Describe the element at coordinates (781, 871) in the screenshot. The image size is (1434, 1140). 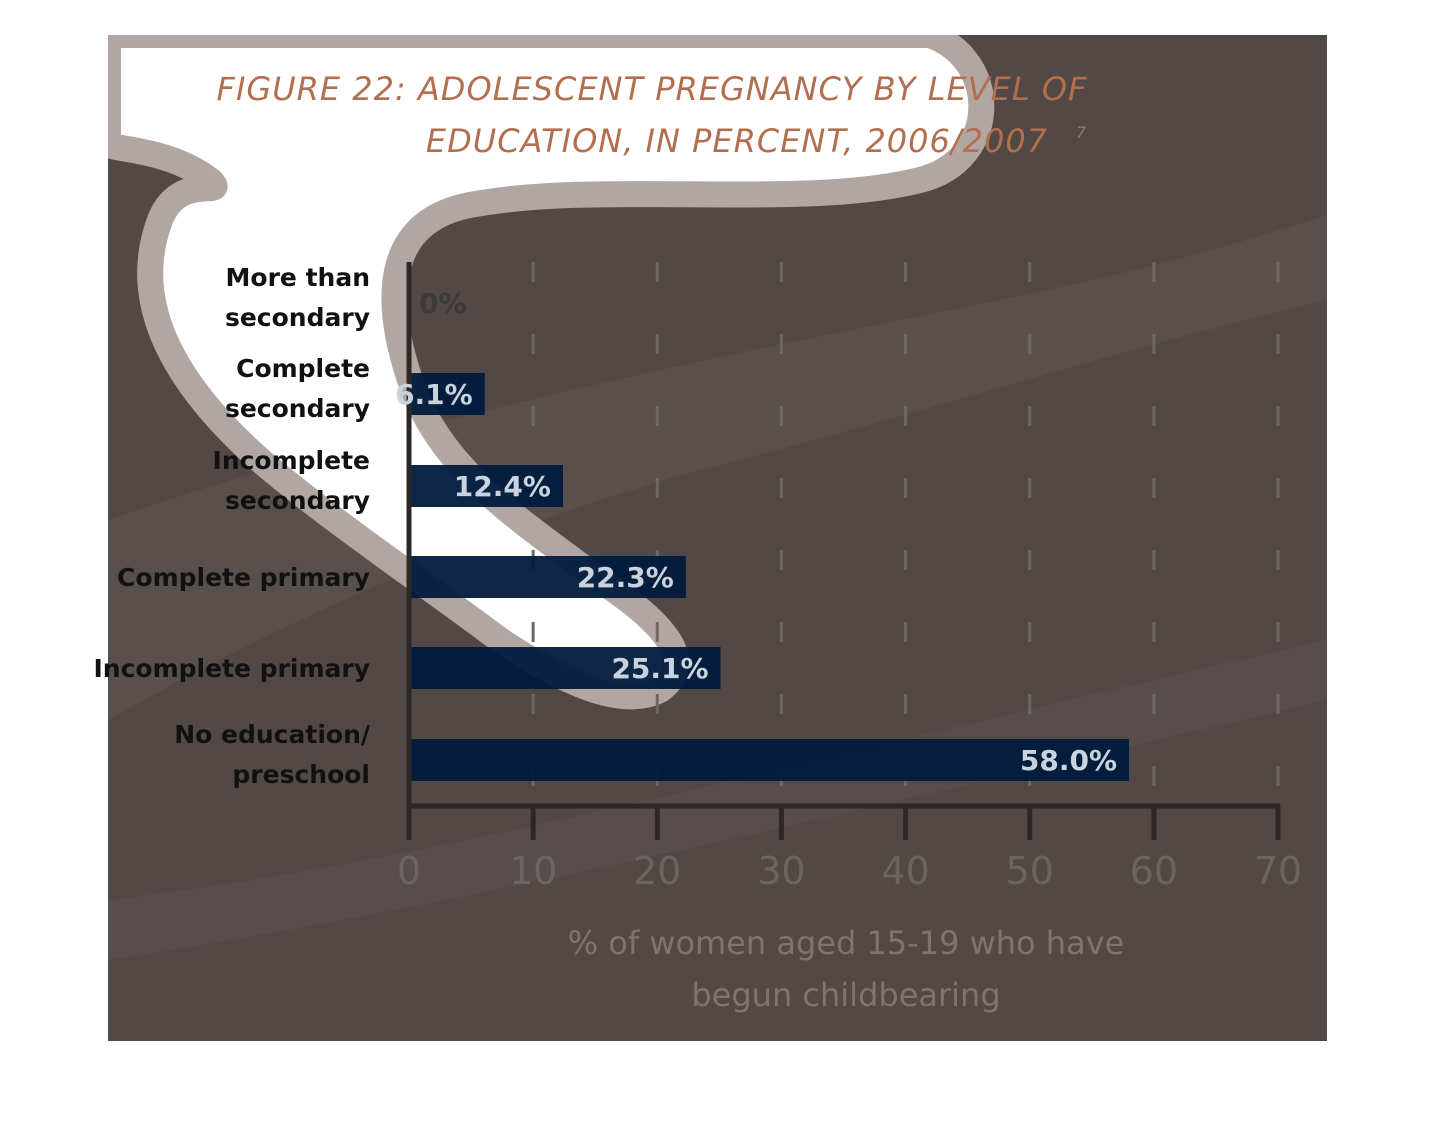
I see `x-tick-label: 30` at that location.